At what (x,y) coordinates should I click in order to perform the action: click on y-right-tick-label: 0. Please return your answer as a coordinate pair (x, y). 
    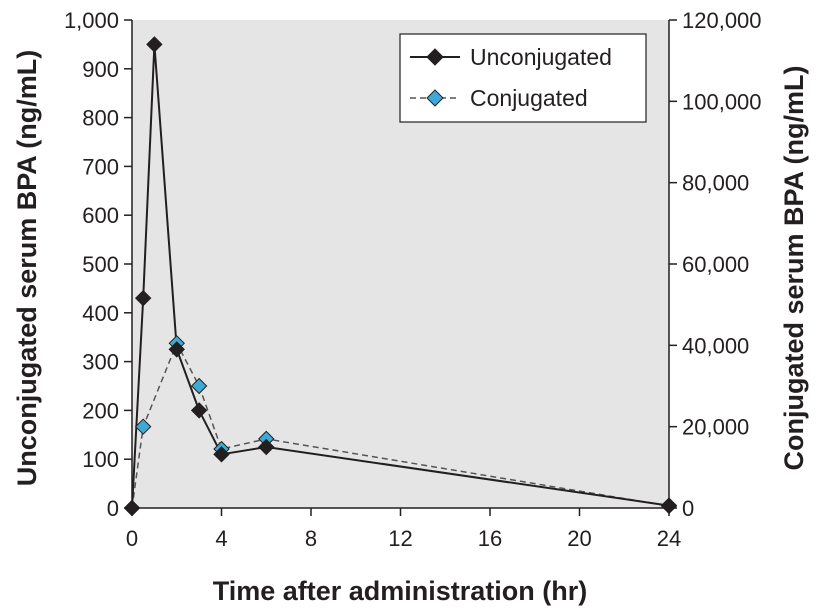
    Looking at the image, I should click on (688, 508).